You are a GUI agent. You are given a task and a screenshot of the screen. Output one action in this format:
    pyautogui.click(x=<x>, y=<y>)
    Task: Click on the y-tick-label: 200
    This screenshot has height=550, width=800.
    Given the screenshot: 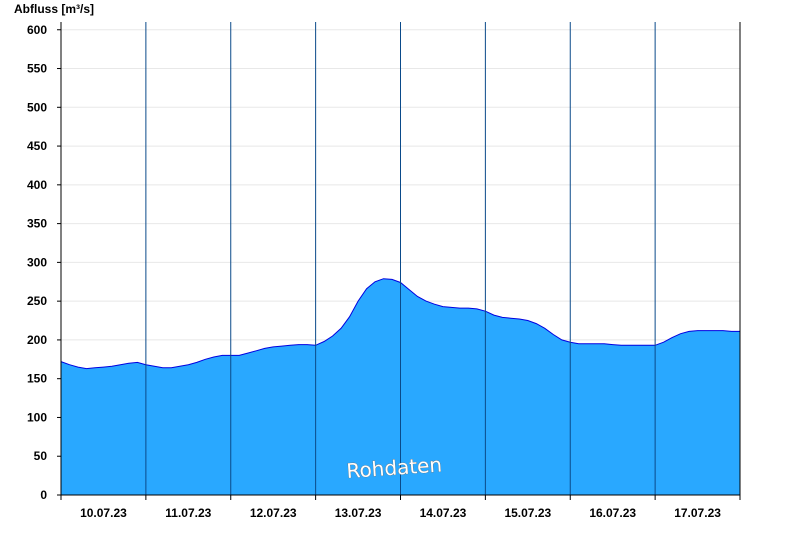 What is the action you would take?
    pyautogui.click(x=37, y=340)
    